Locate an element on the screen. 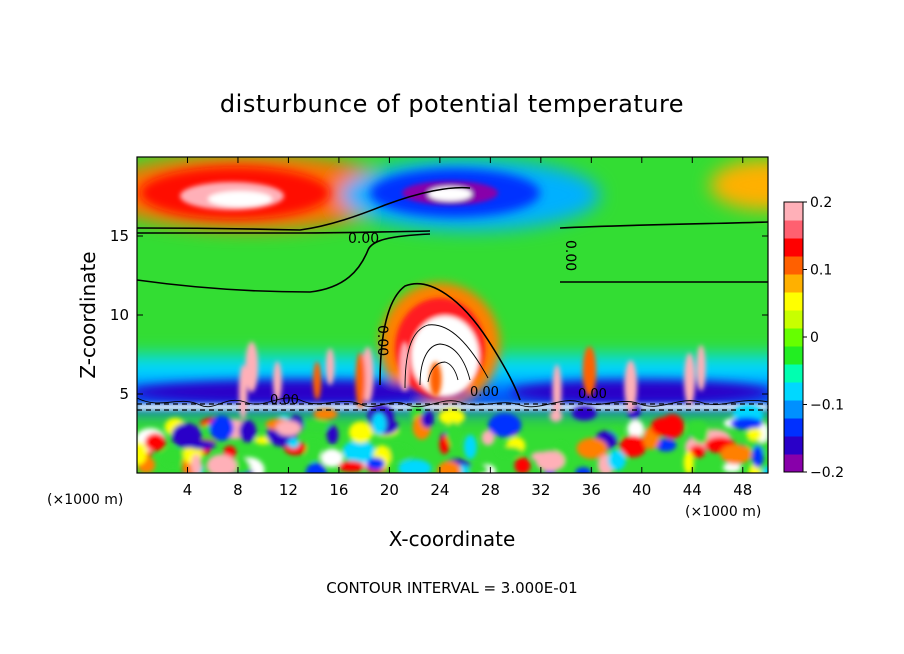  x-tick-label-32: 32 is located at coordinates (540, 490).